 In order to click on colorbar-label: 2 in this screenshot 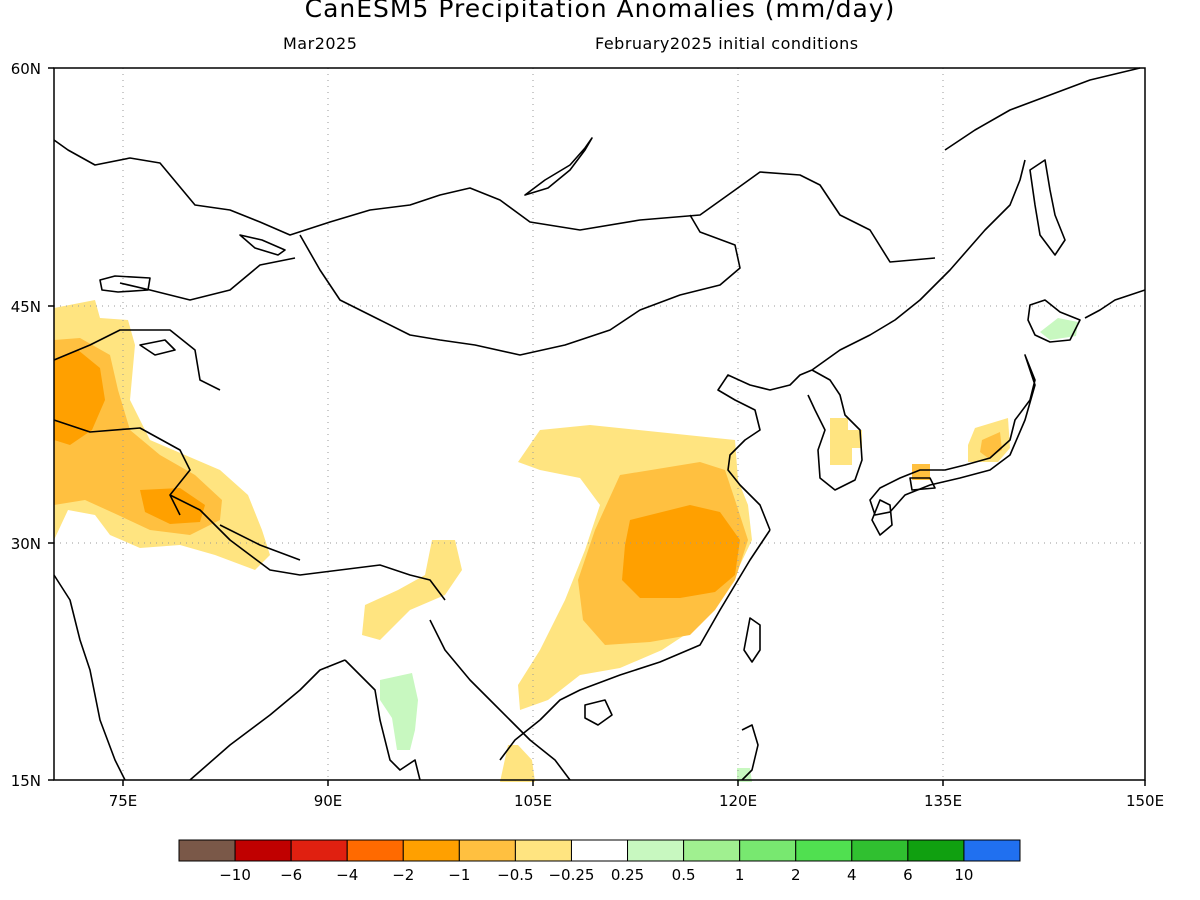, I will do `click(796, 875)`.